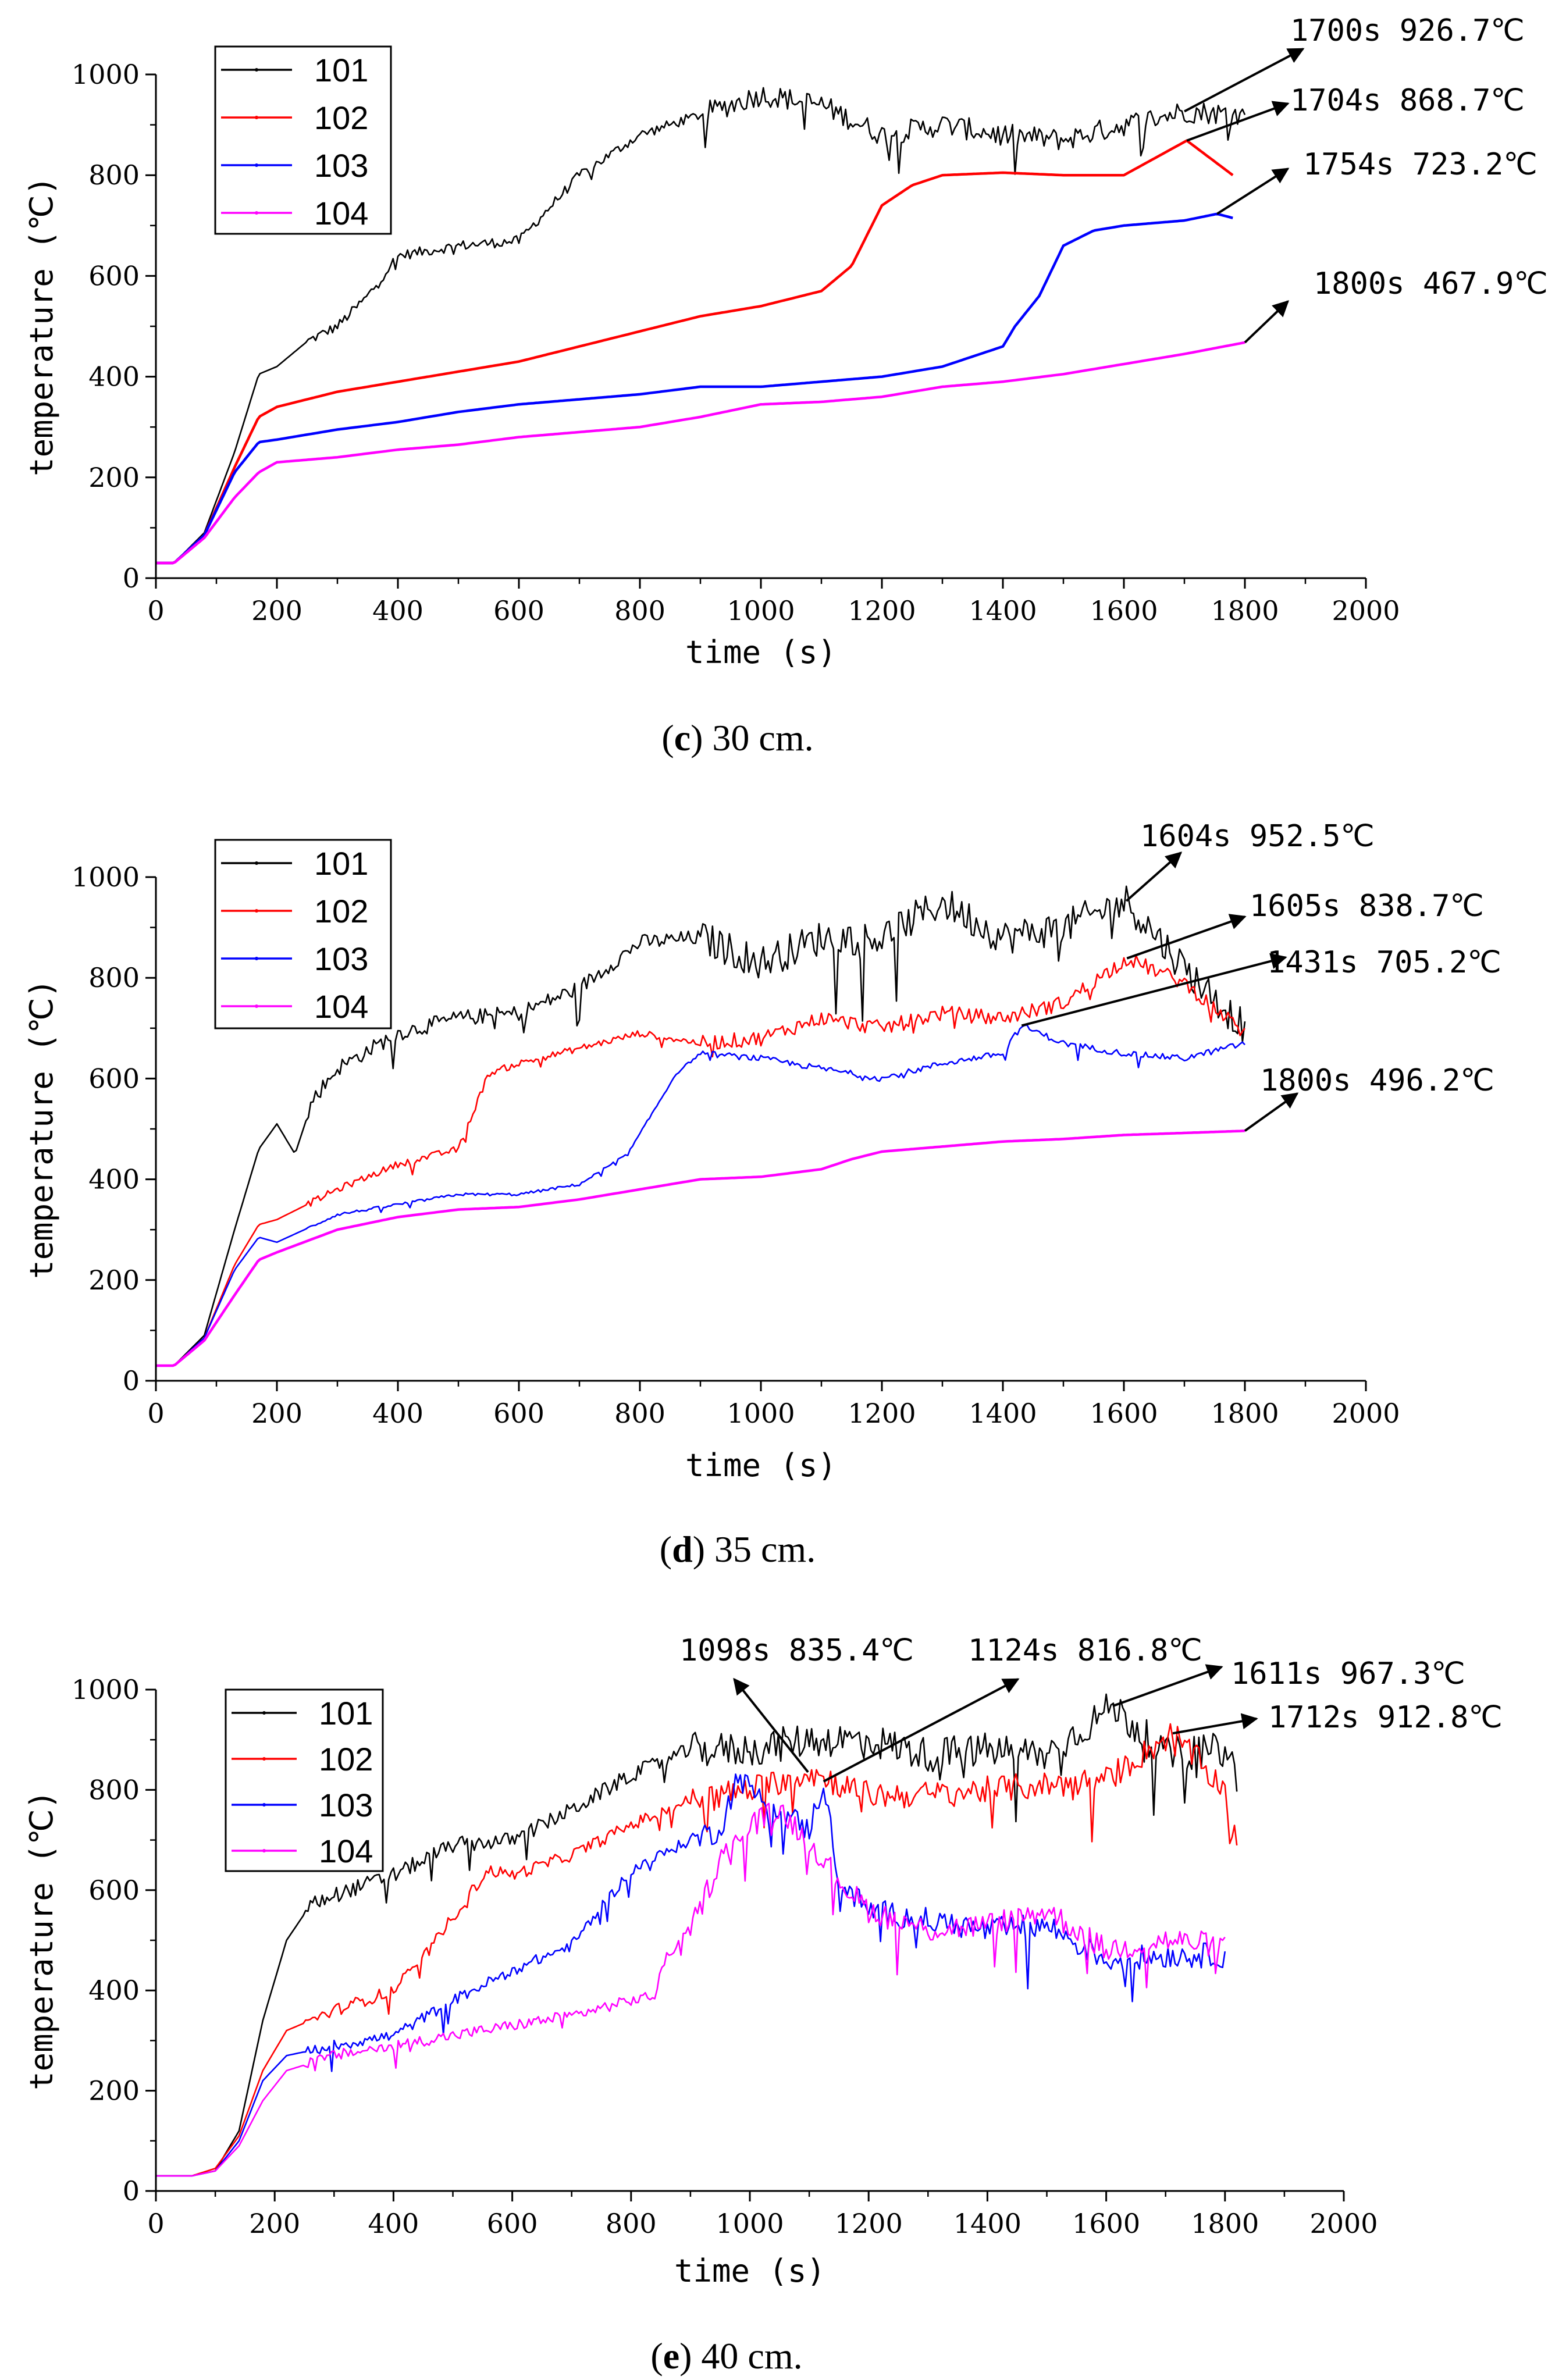 This screenshot has width=1566, height=2380. I want to click on annotation-label: 1098s 835.4℃, so click(797, 1650).